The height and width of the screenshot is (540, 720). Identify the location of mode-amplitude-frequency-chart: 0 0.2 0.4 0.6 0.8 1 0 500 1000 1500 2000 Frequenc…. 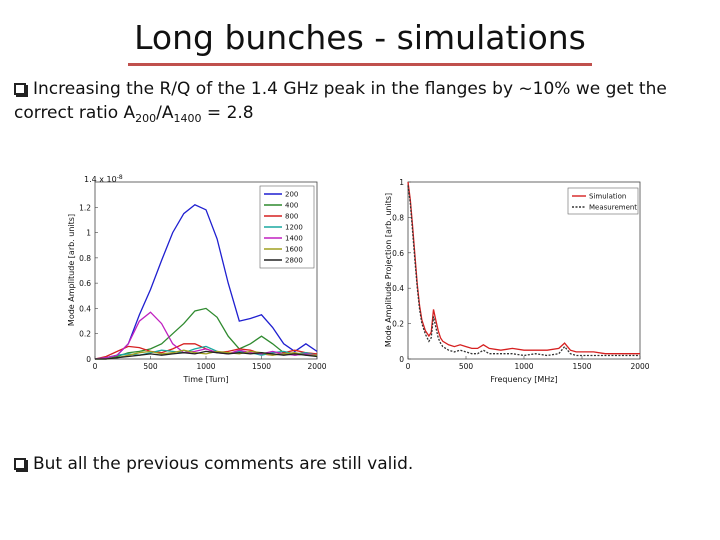
(517, 281).